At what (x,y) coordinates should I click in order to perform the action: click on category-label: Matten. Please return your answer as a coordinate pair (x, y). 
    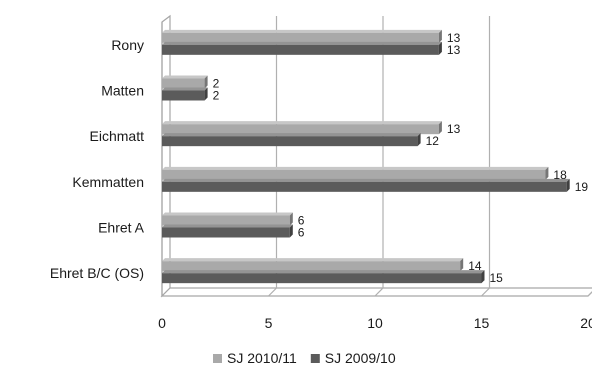
    Looking at the image, I should click on (122, 91).